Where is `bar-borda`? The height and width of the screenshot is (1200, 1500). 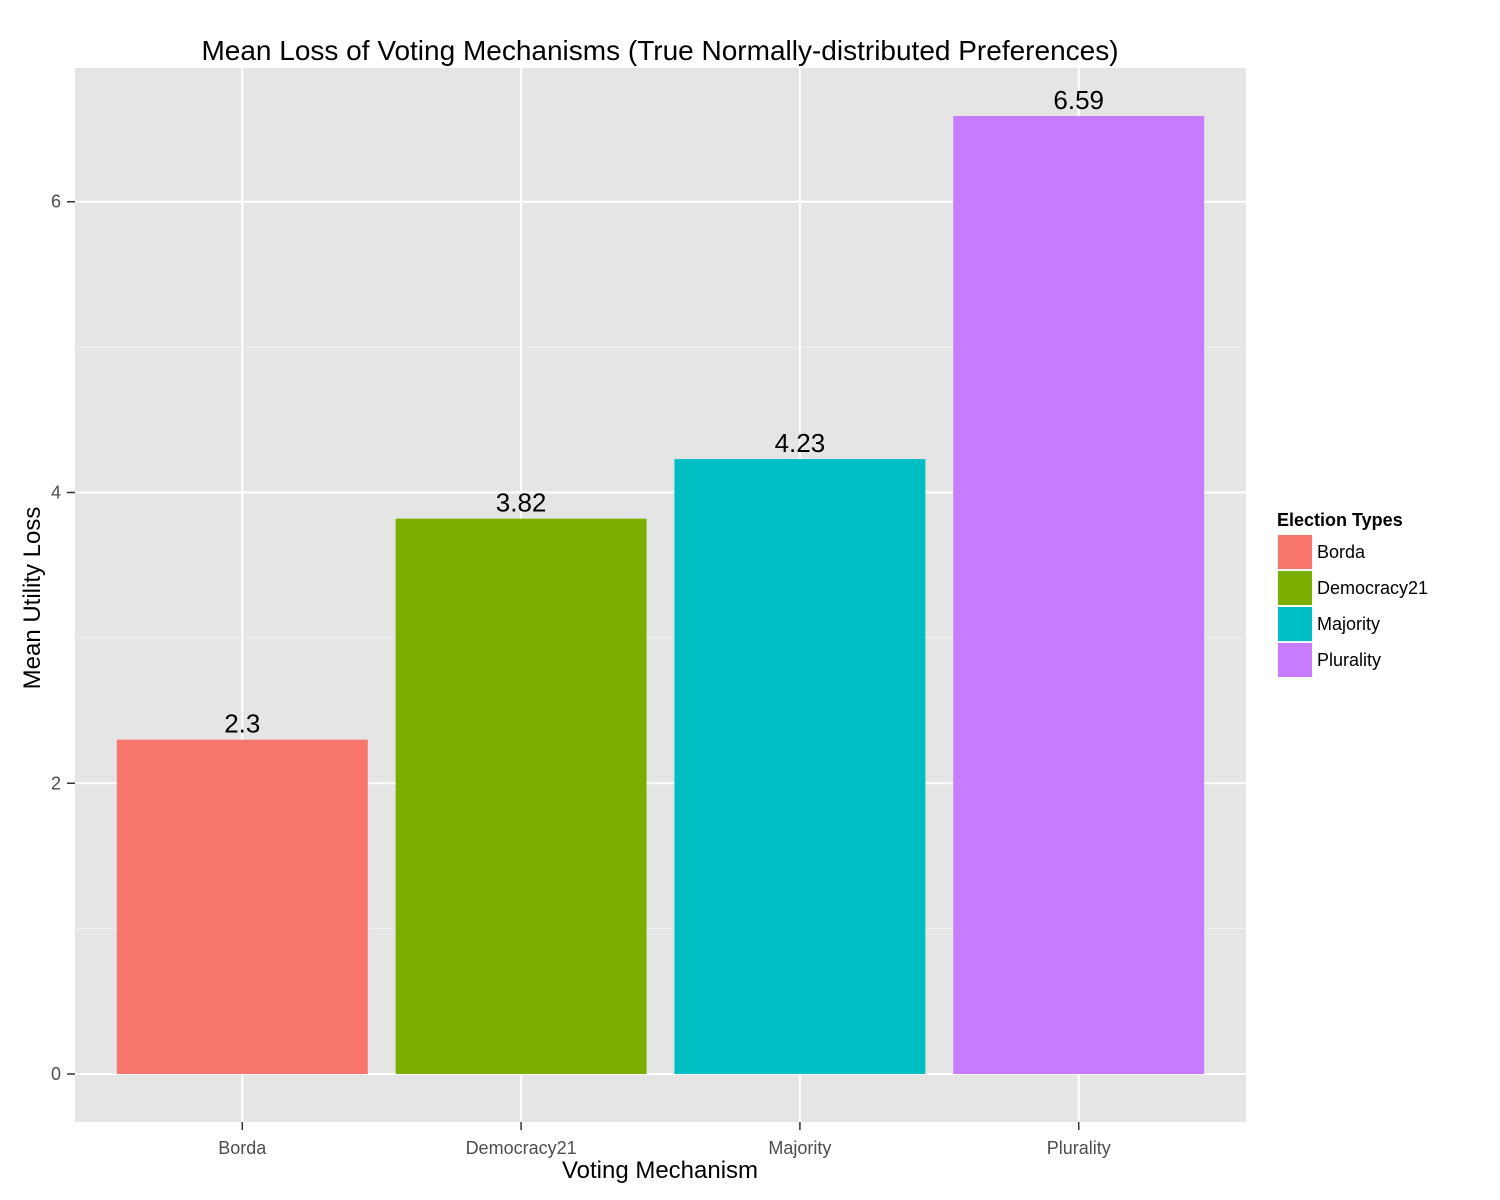 bar-borda is located at coordinates (242, 907).